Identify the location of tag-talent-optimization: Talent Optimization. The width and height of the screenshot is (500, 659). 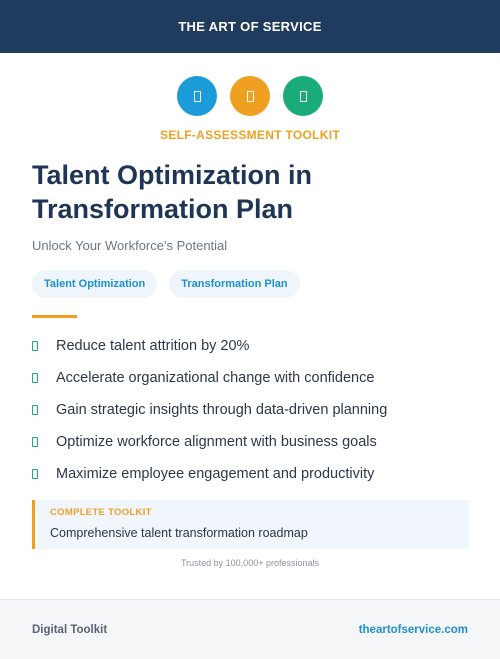
(95, 284).